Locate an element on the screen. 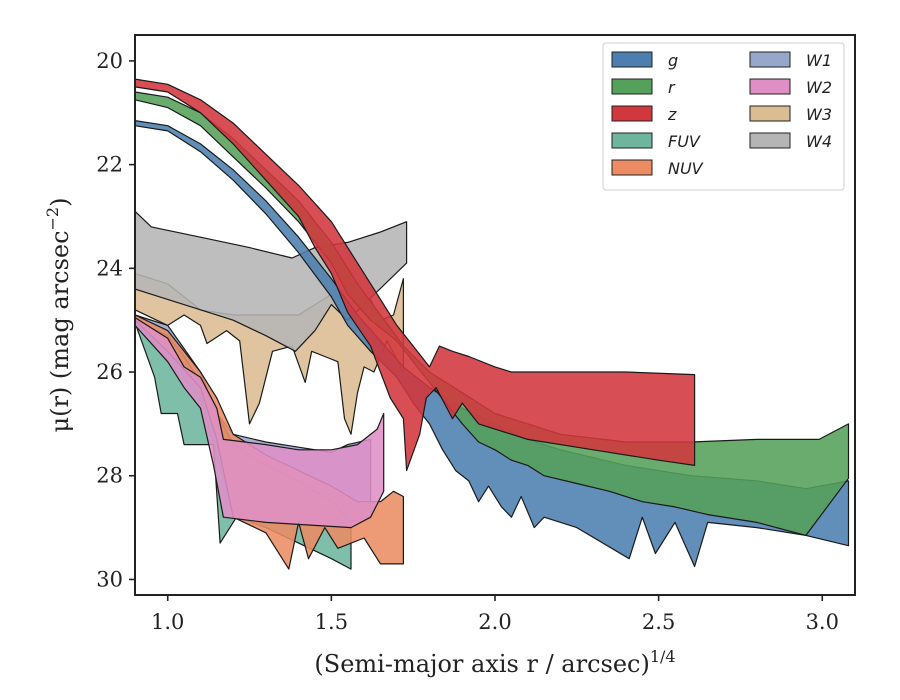  legend-label: W4 is located at coordinates (819, 141).